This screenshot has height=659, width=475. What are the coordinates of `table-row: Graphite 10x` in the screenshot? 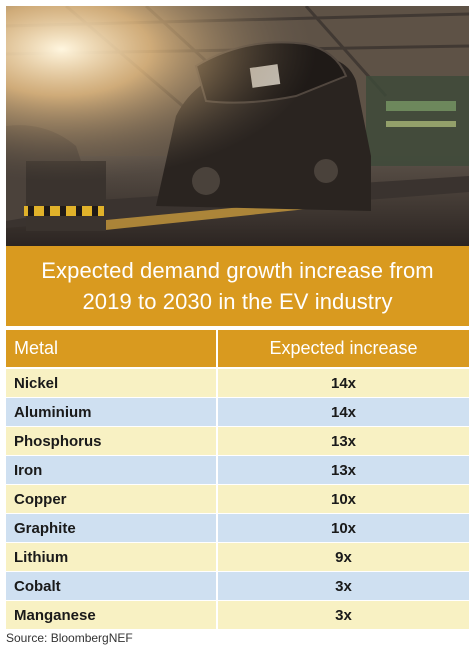 It's located at (237, 528).